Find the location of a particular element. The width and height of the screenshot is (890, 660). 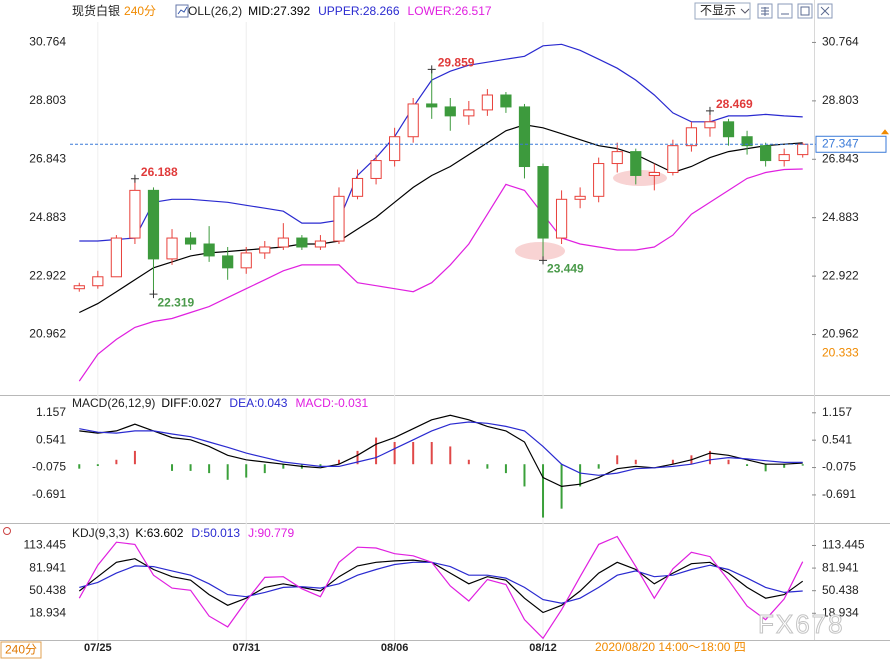

x-tick-label: 08/12 is located at coordinates (543, 648).